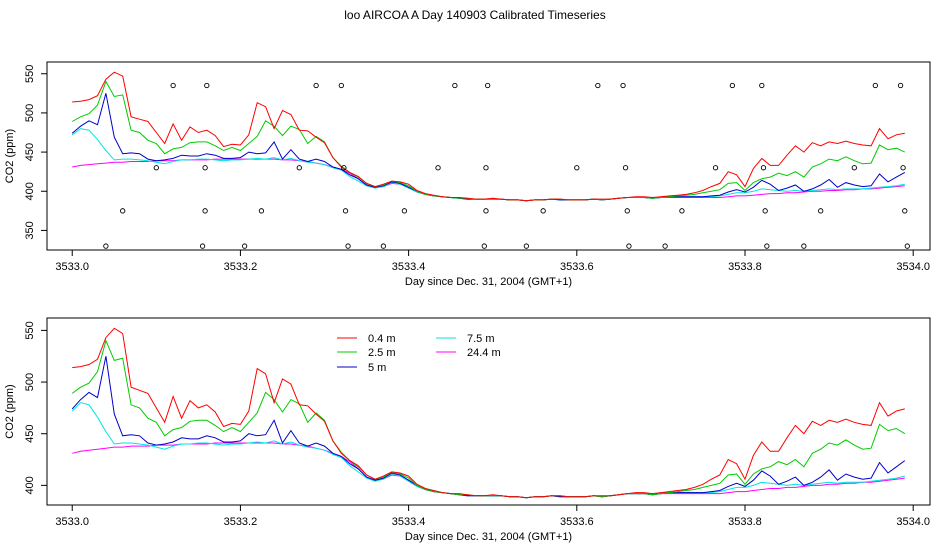  Describe the element at coordinates (377, 368) in the screenshot. I see `legend-label: 5 m` at that location.